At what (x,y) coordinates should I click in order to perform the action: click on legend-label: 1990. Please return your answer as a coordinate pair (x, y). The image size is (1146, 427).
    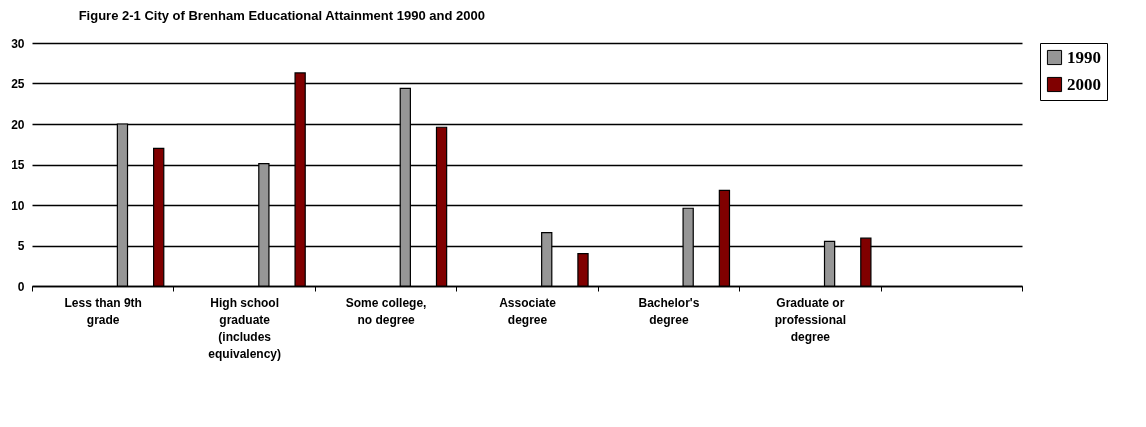
    Looking at the image, I should click on (1084, 57).